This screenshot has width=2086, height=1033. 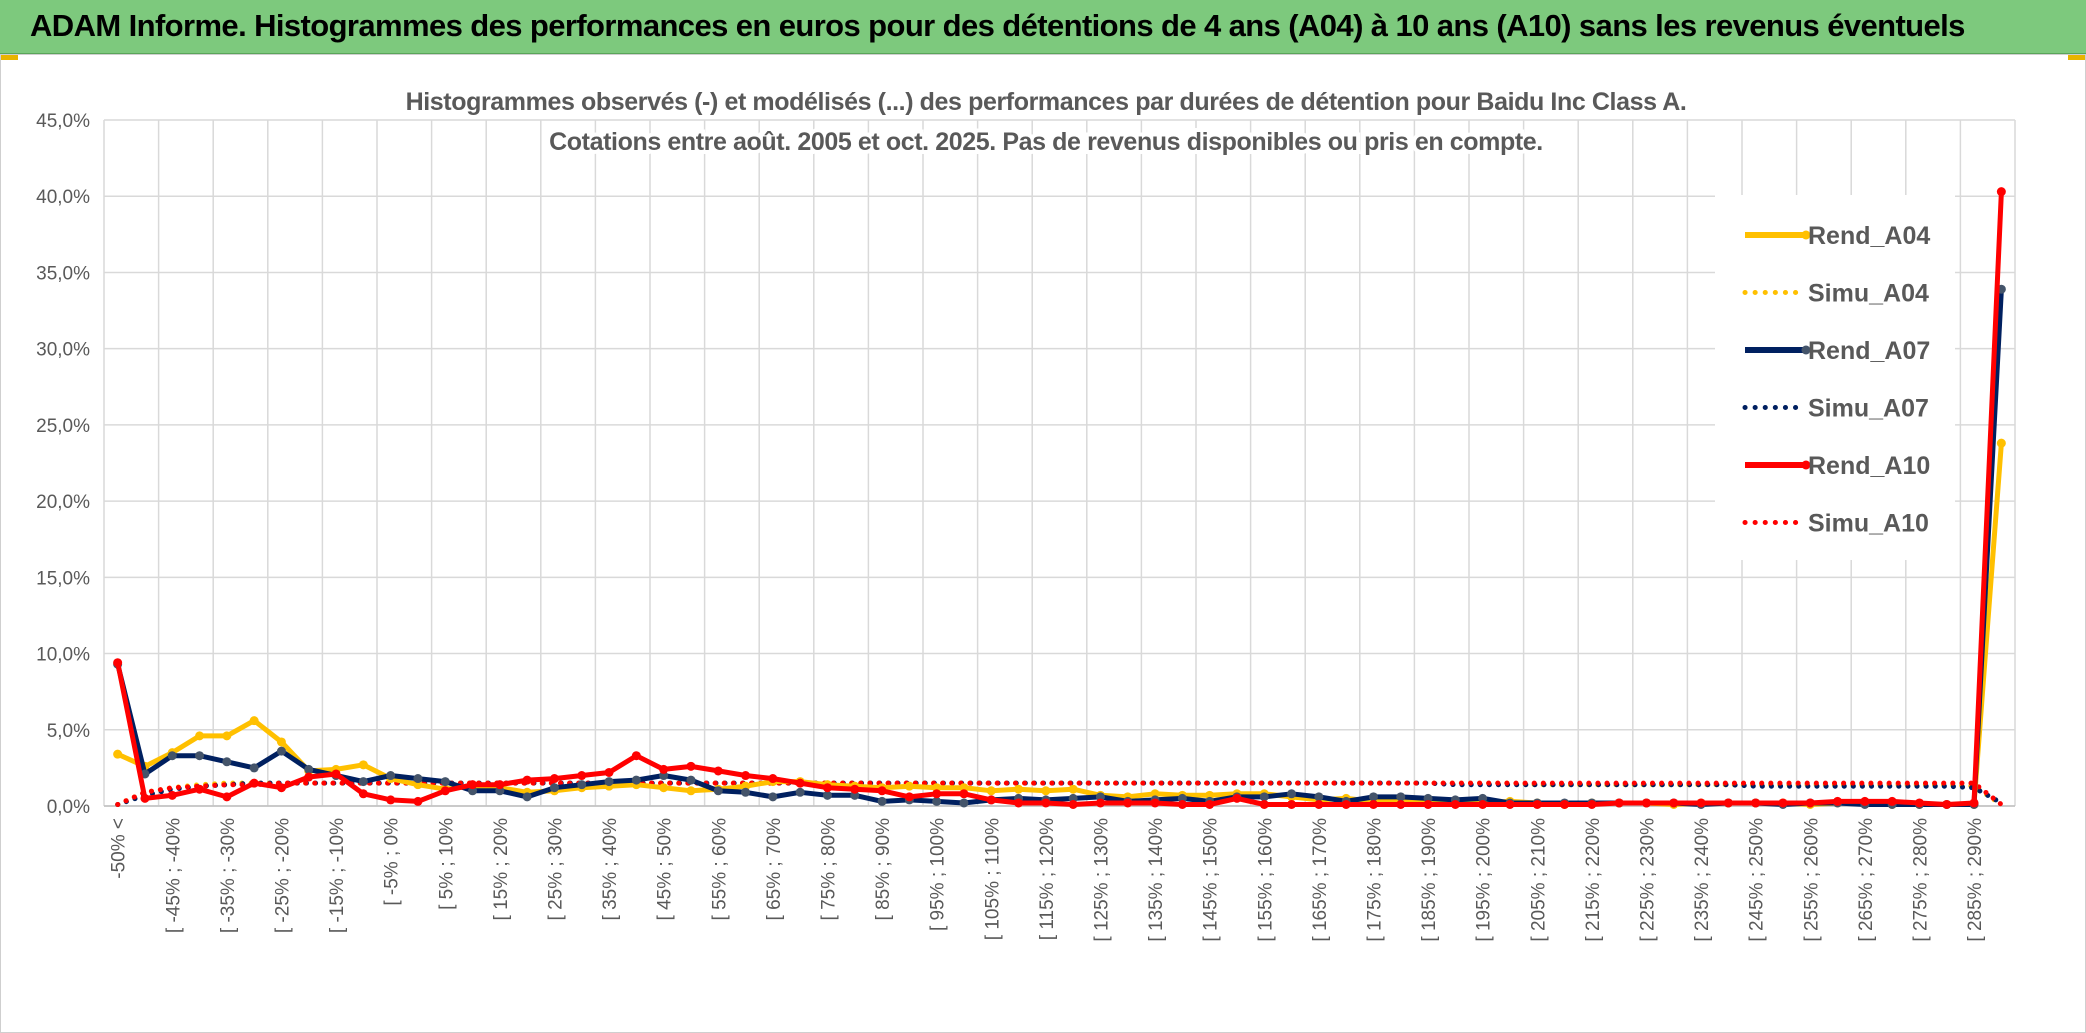 I want to click on x-tick-label: [ 205% ; 210%, so click(x=1538, y=880).